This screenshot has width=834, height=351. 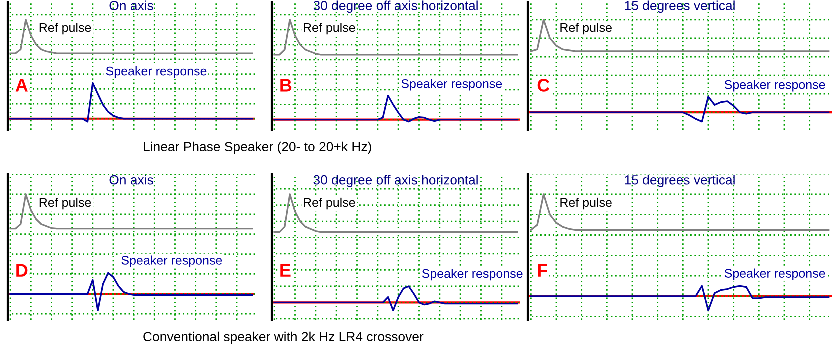 I want to click on annotation: C, so click(x=544, y=85).